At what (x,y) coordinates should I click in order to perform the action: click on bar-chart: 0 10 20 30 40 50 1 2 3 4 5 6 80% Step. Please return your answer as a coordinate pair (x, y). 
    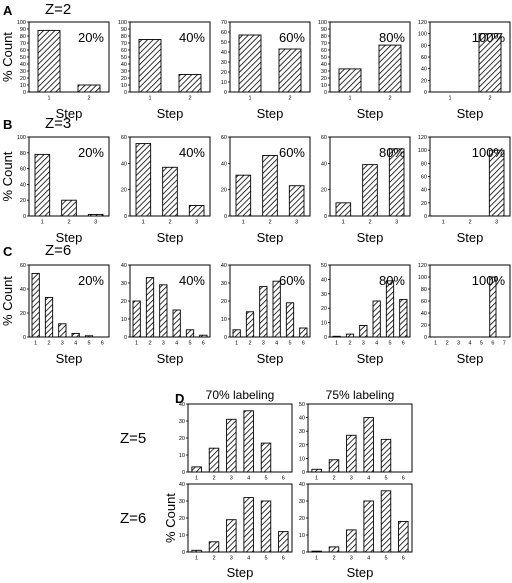
    Looking at the image, I should click on (366, 314).